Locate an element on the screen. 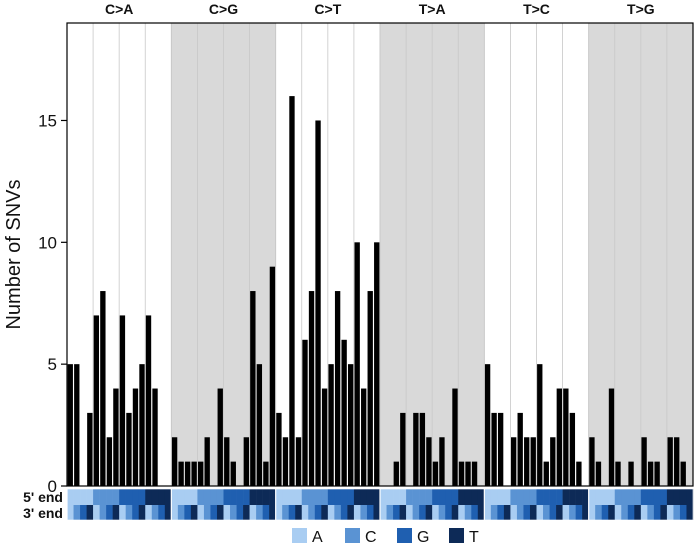 This screenshot has height=560, width=700. y-tick-label: 15 is located at coordinates (47, 120).